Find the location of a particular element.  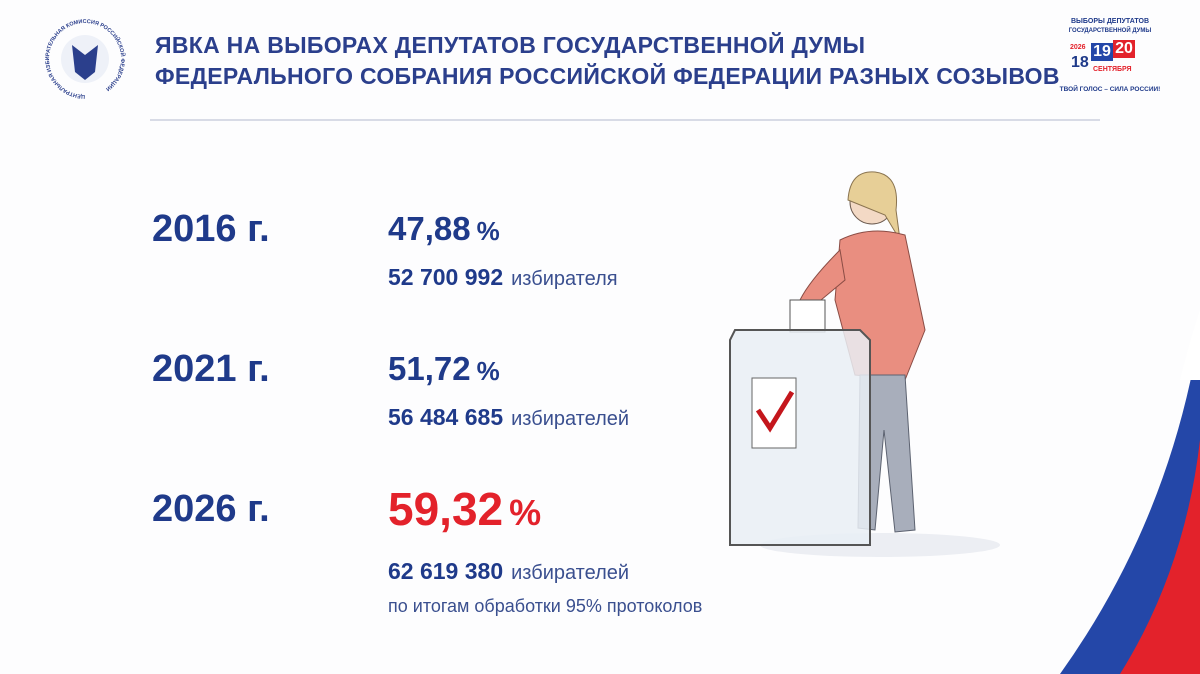

badge-day: 19 is located at coordinates (1102, 52).